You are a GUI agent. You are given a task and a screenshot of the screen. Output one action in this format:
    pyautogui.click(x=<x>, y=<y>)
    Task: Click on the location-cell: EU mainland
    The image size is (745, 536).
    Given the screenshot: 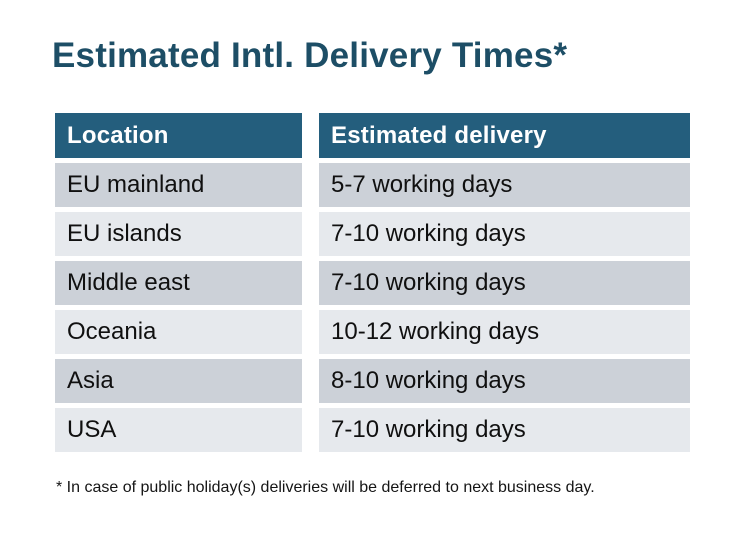 What is the action you would take?
    pyautogui.click(x=178, y=185)
    